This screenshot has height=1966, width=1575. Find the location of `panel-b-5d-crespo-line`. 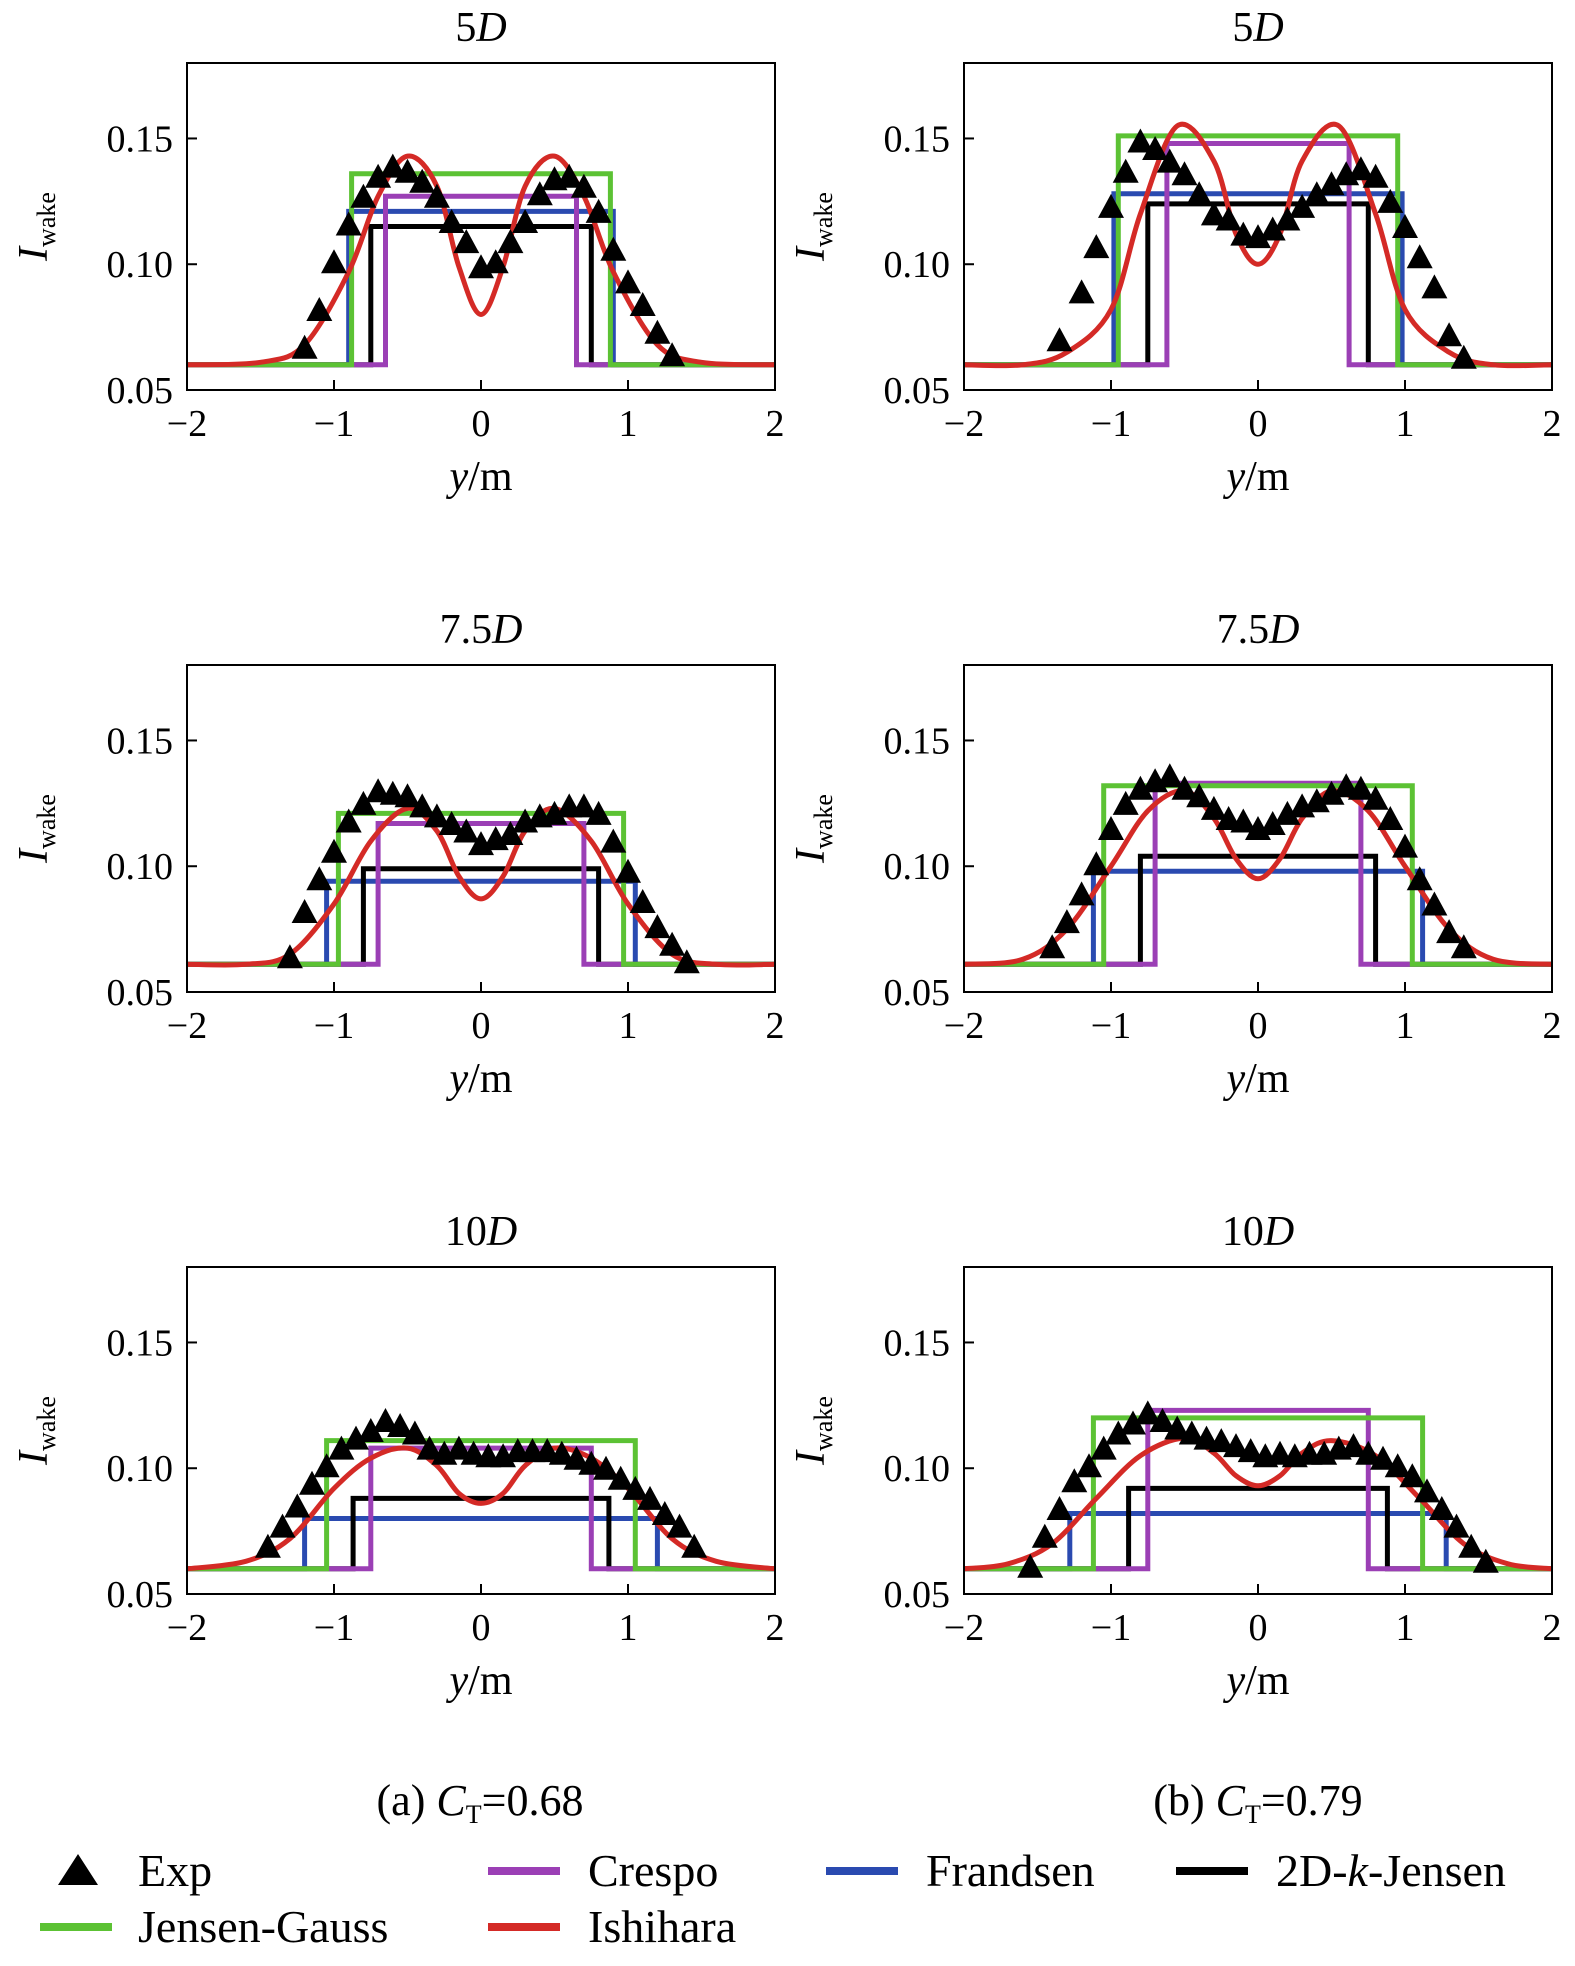

panel-b-5d-crespo-line is located at coordinates (1258, 254).